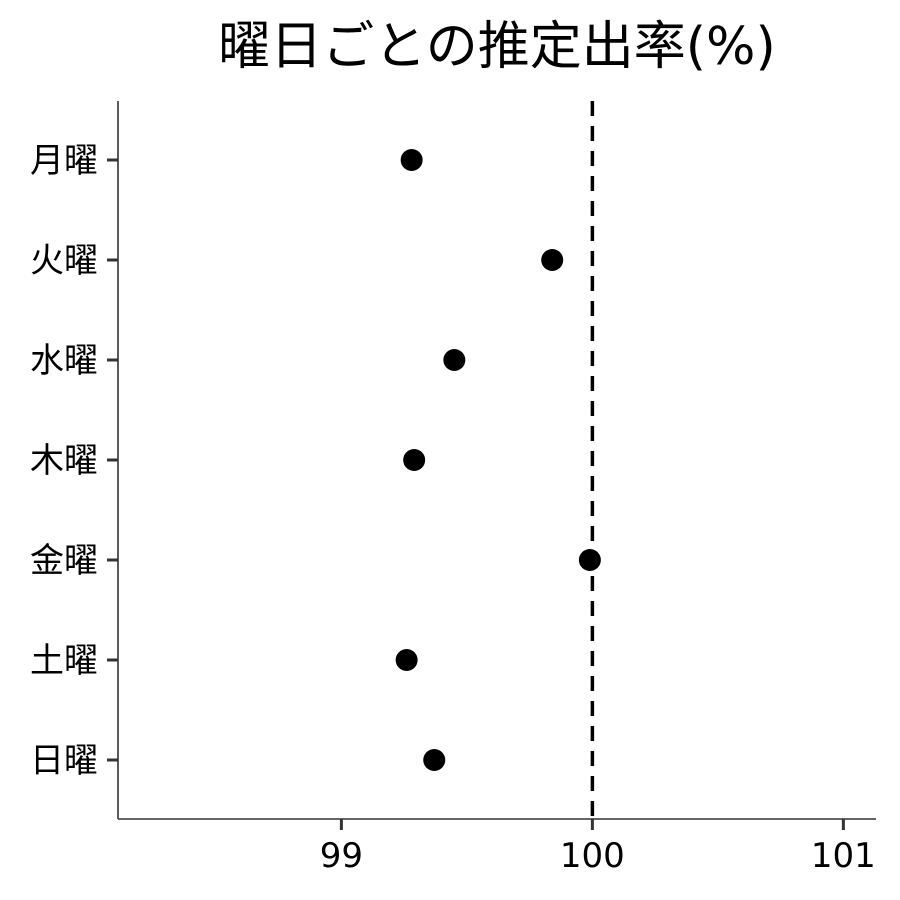  I want to click on y-tick-label-2: 火曜, so click(64, 261).